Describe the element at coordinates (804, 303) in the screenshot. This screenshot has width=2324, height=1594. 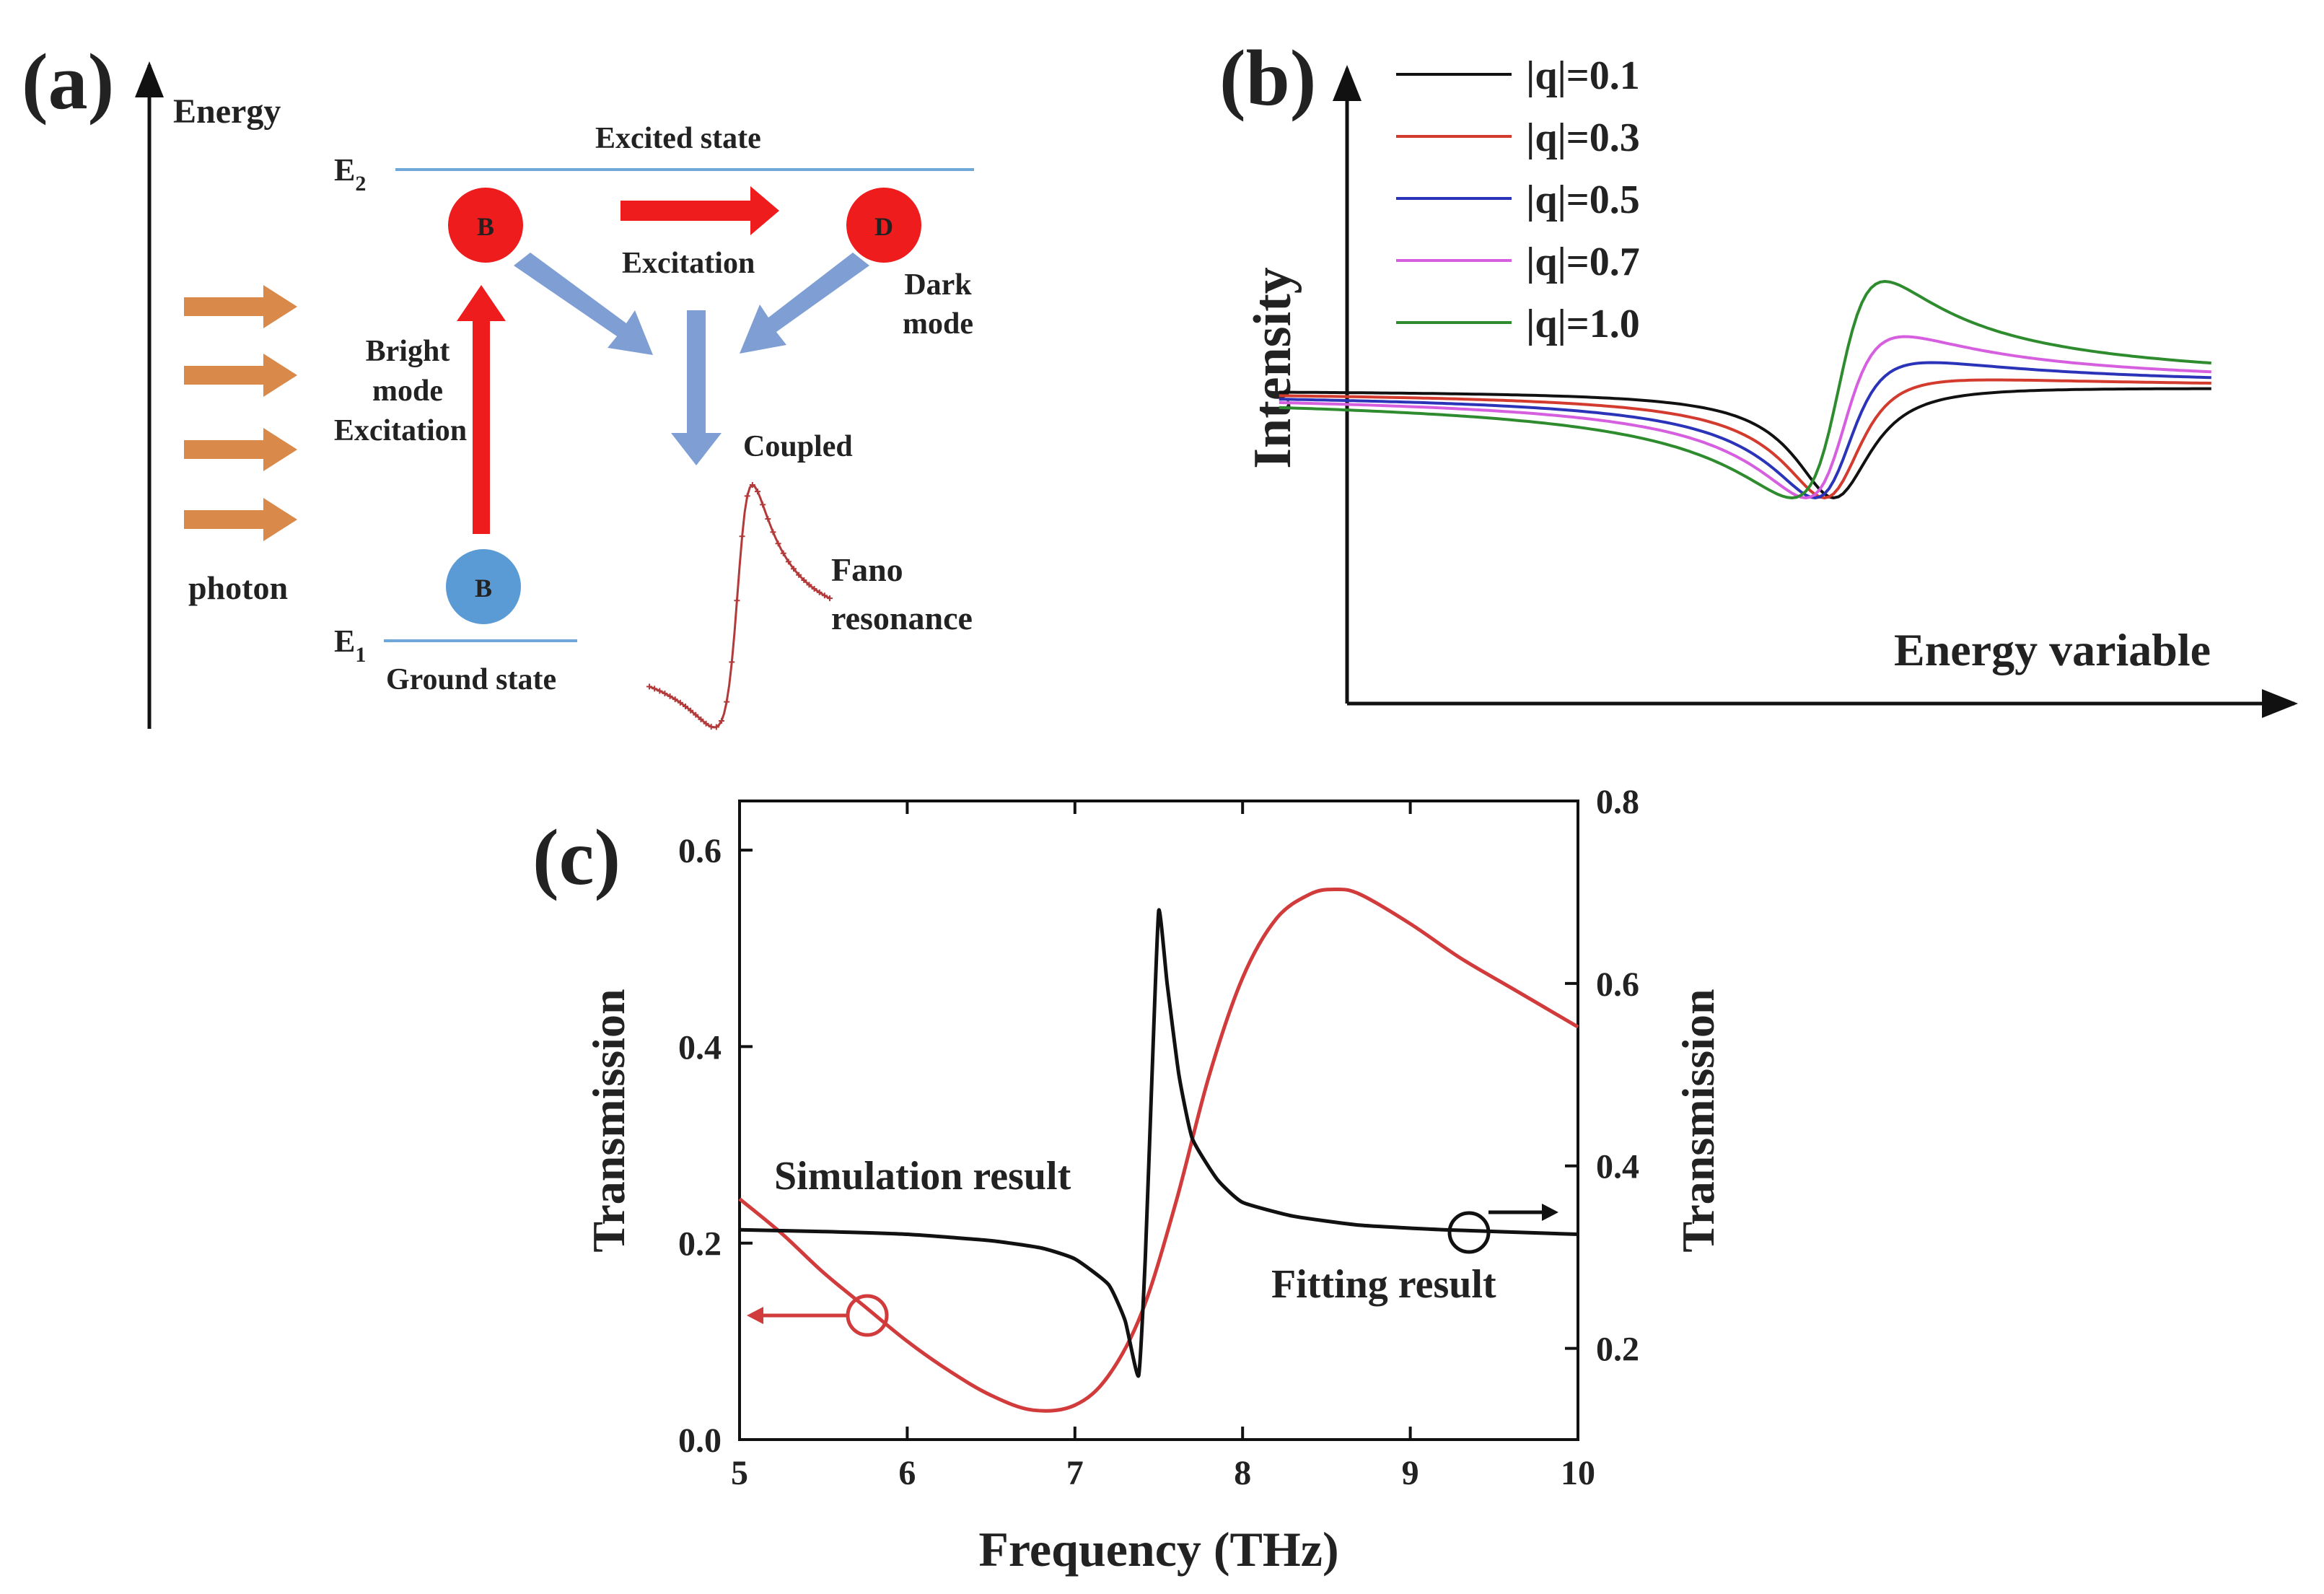
I see `coupling-arrow-right` at that location.